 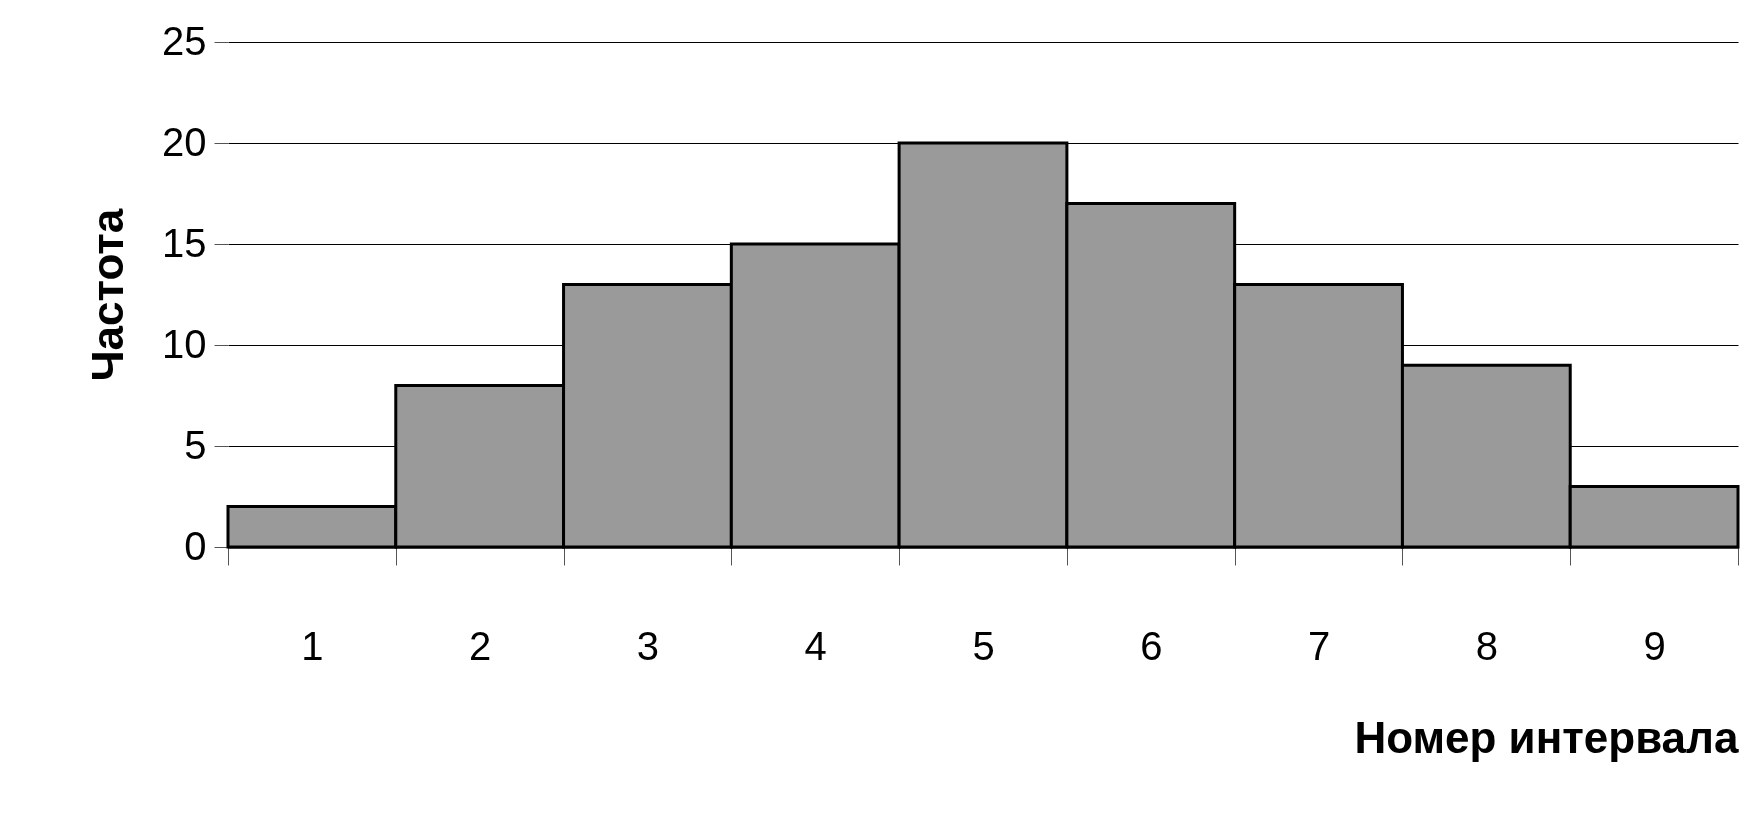 I want to click on x-tick-label: 7, so click(x=1319, y=645).